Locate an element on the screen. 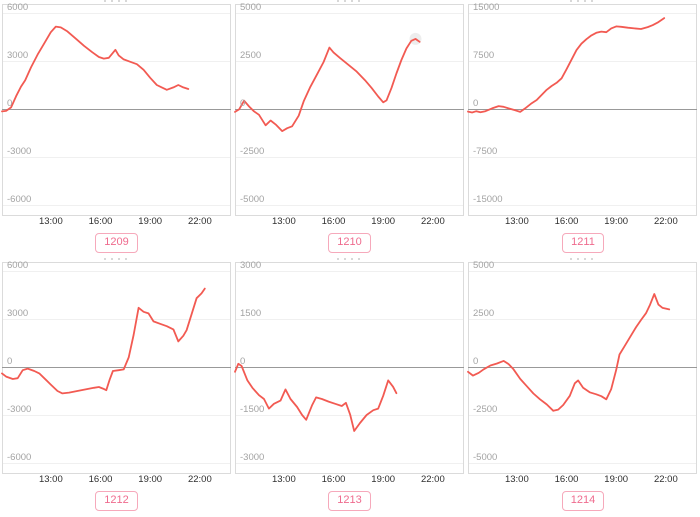 The image size is (700, 517). chart-id-badge-1211: 1211 is located at coordinates (583, 243).